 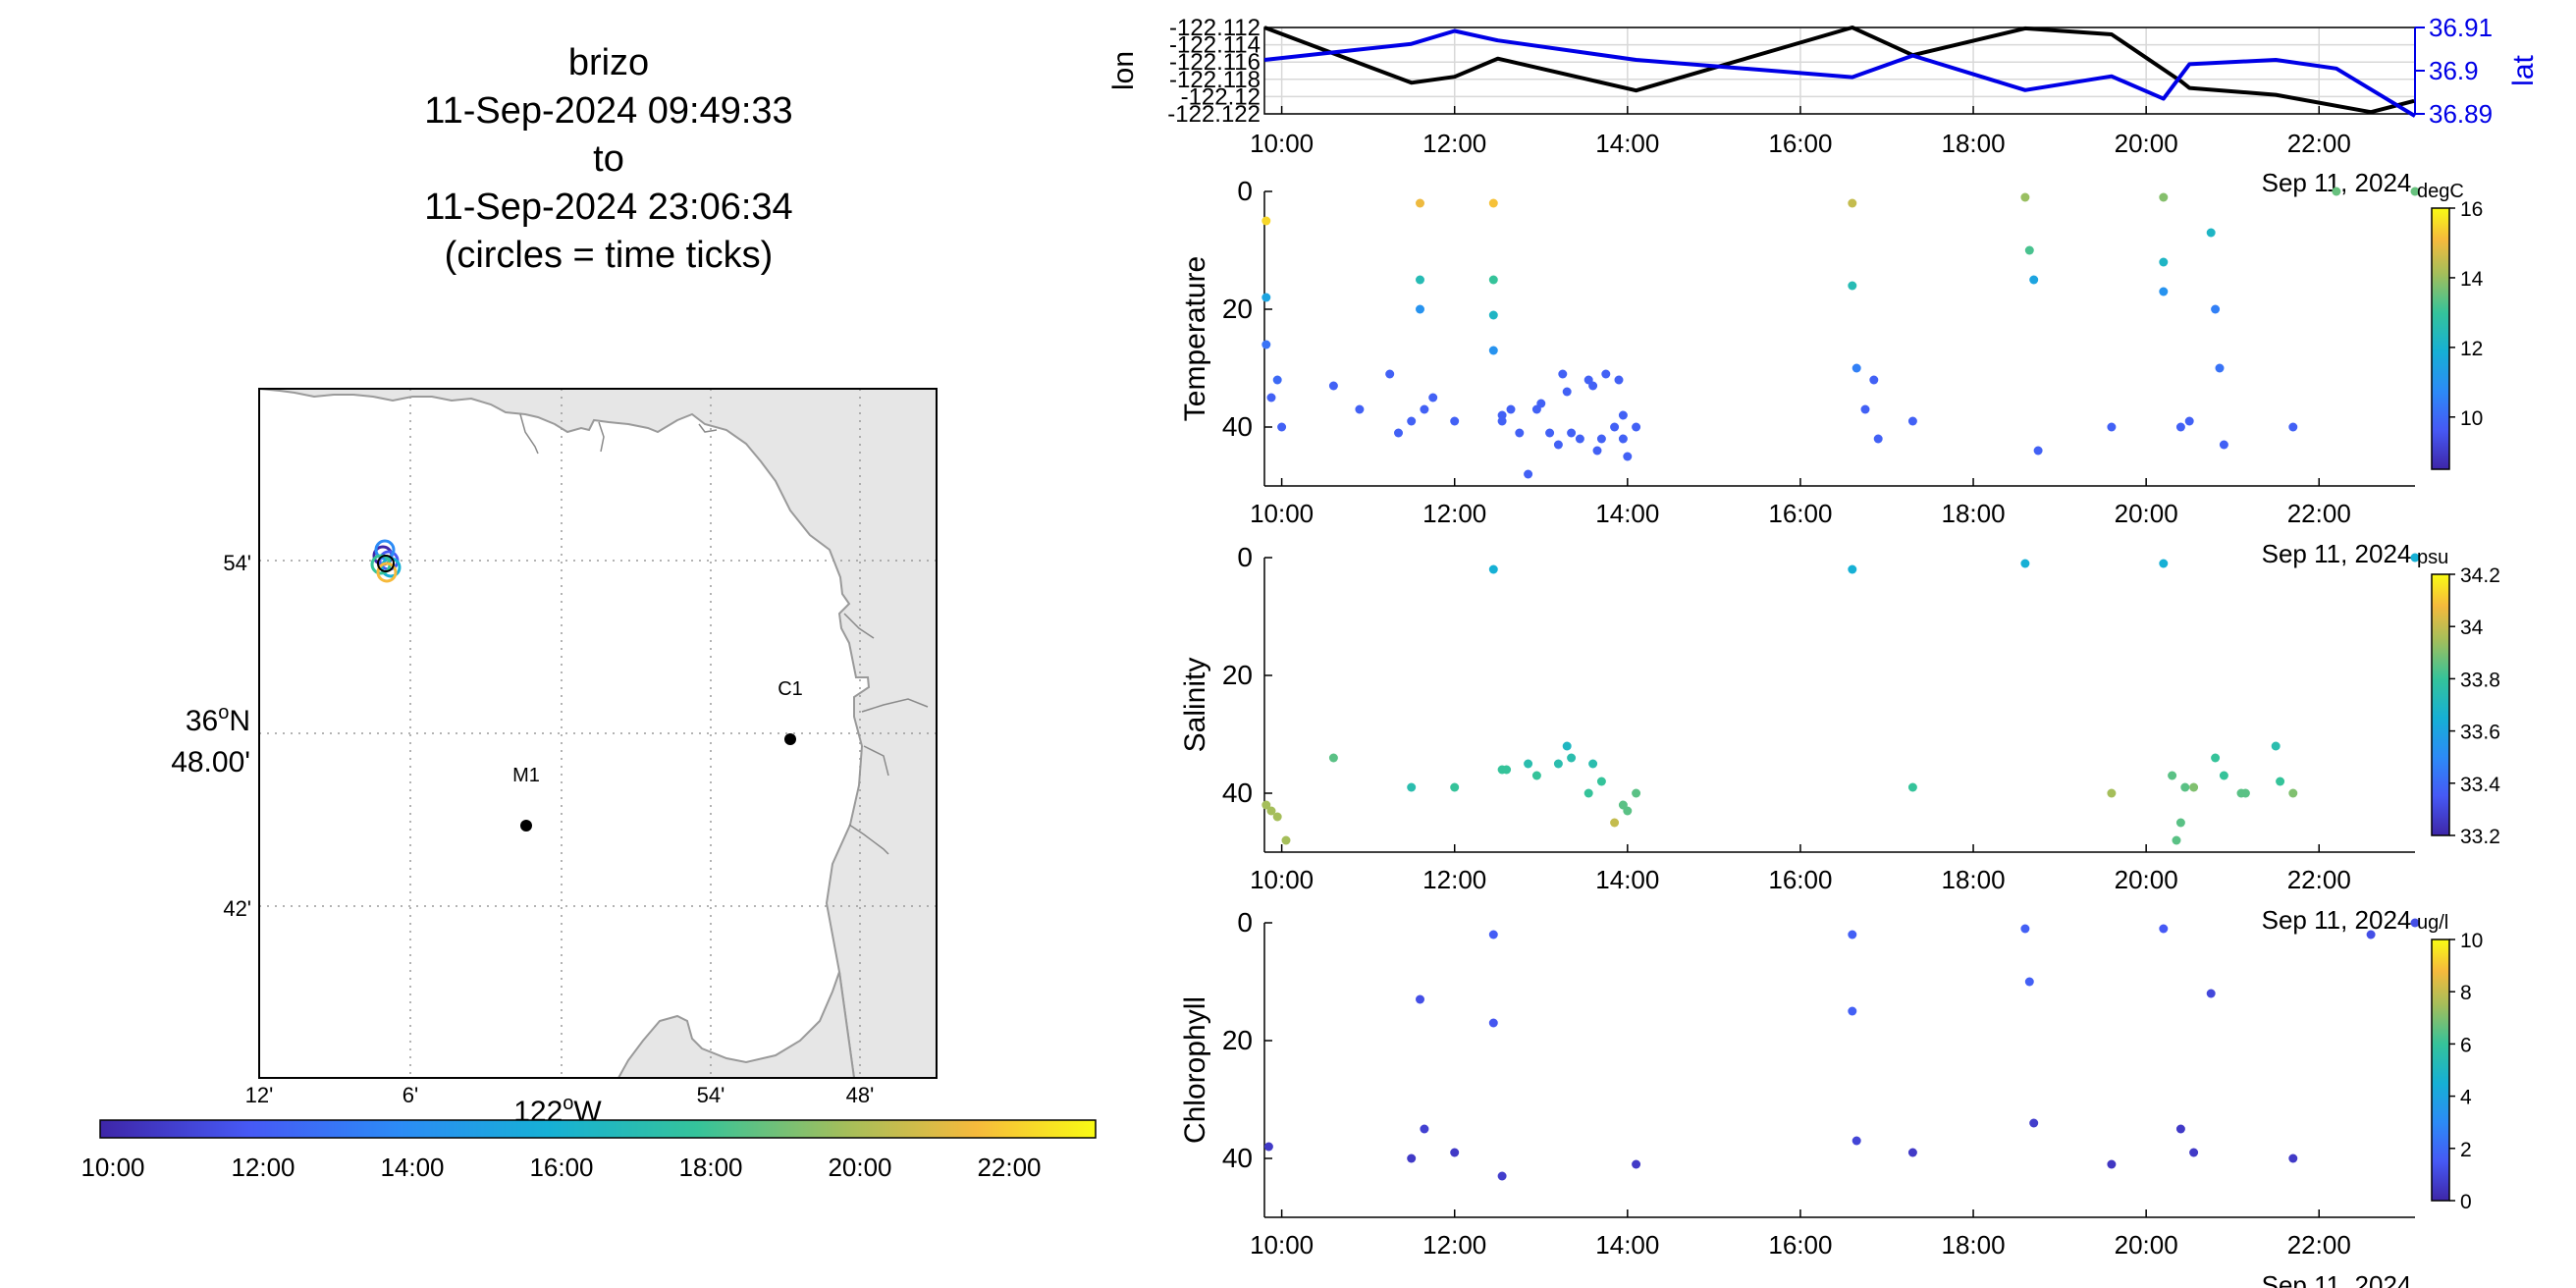 What do you see at coordinates (2523, 69) in the screenshot?
I see `lat-axis-label: lat` at bounding box center [2523, 69].